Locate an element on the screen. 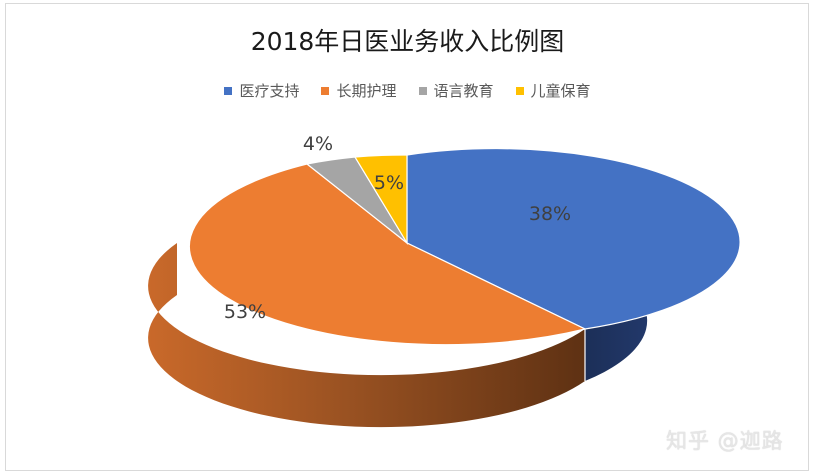 This screenshot has width=815, height=476. legend-item-language: 语言教育 is located at coordinates (456, 90).